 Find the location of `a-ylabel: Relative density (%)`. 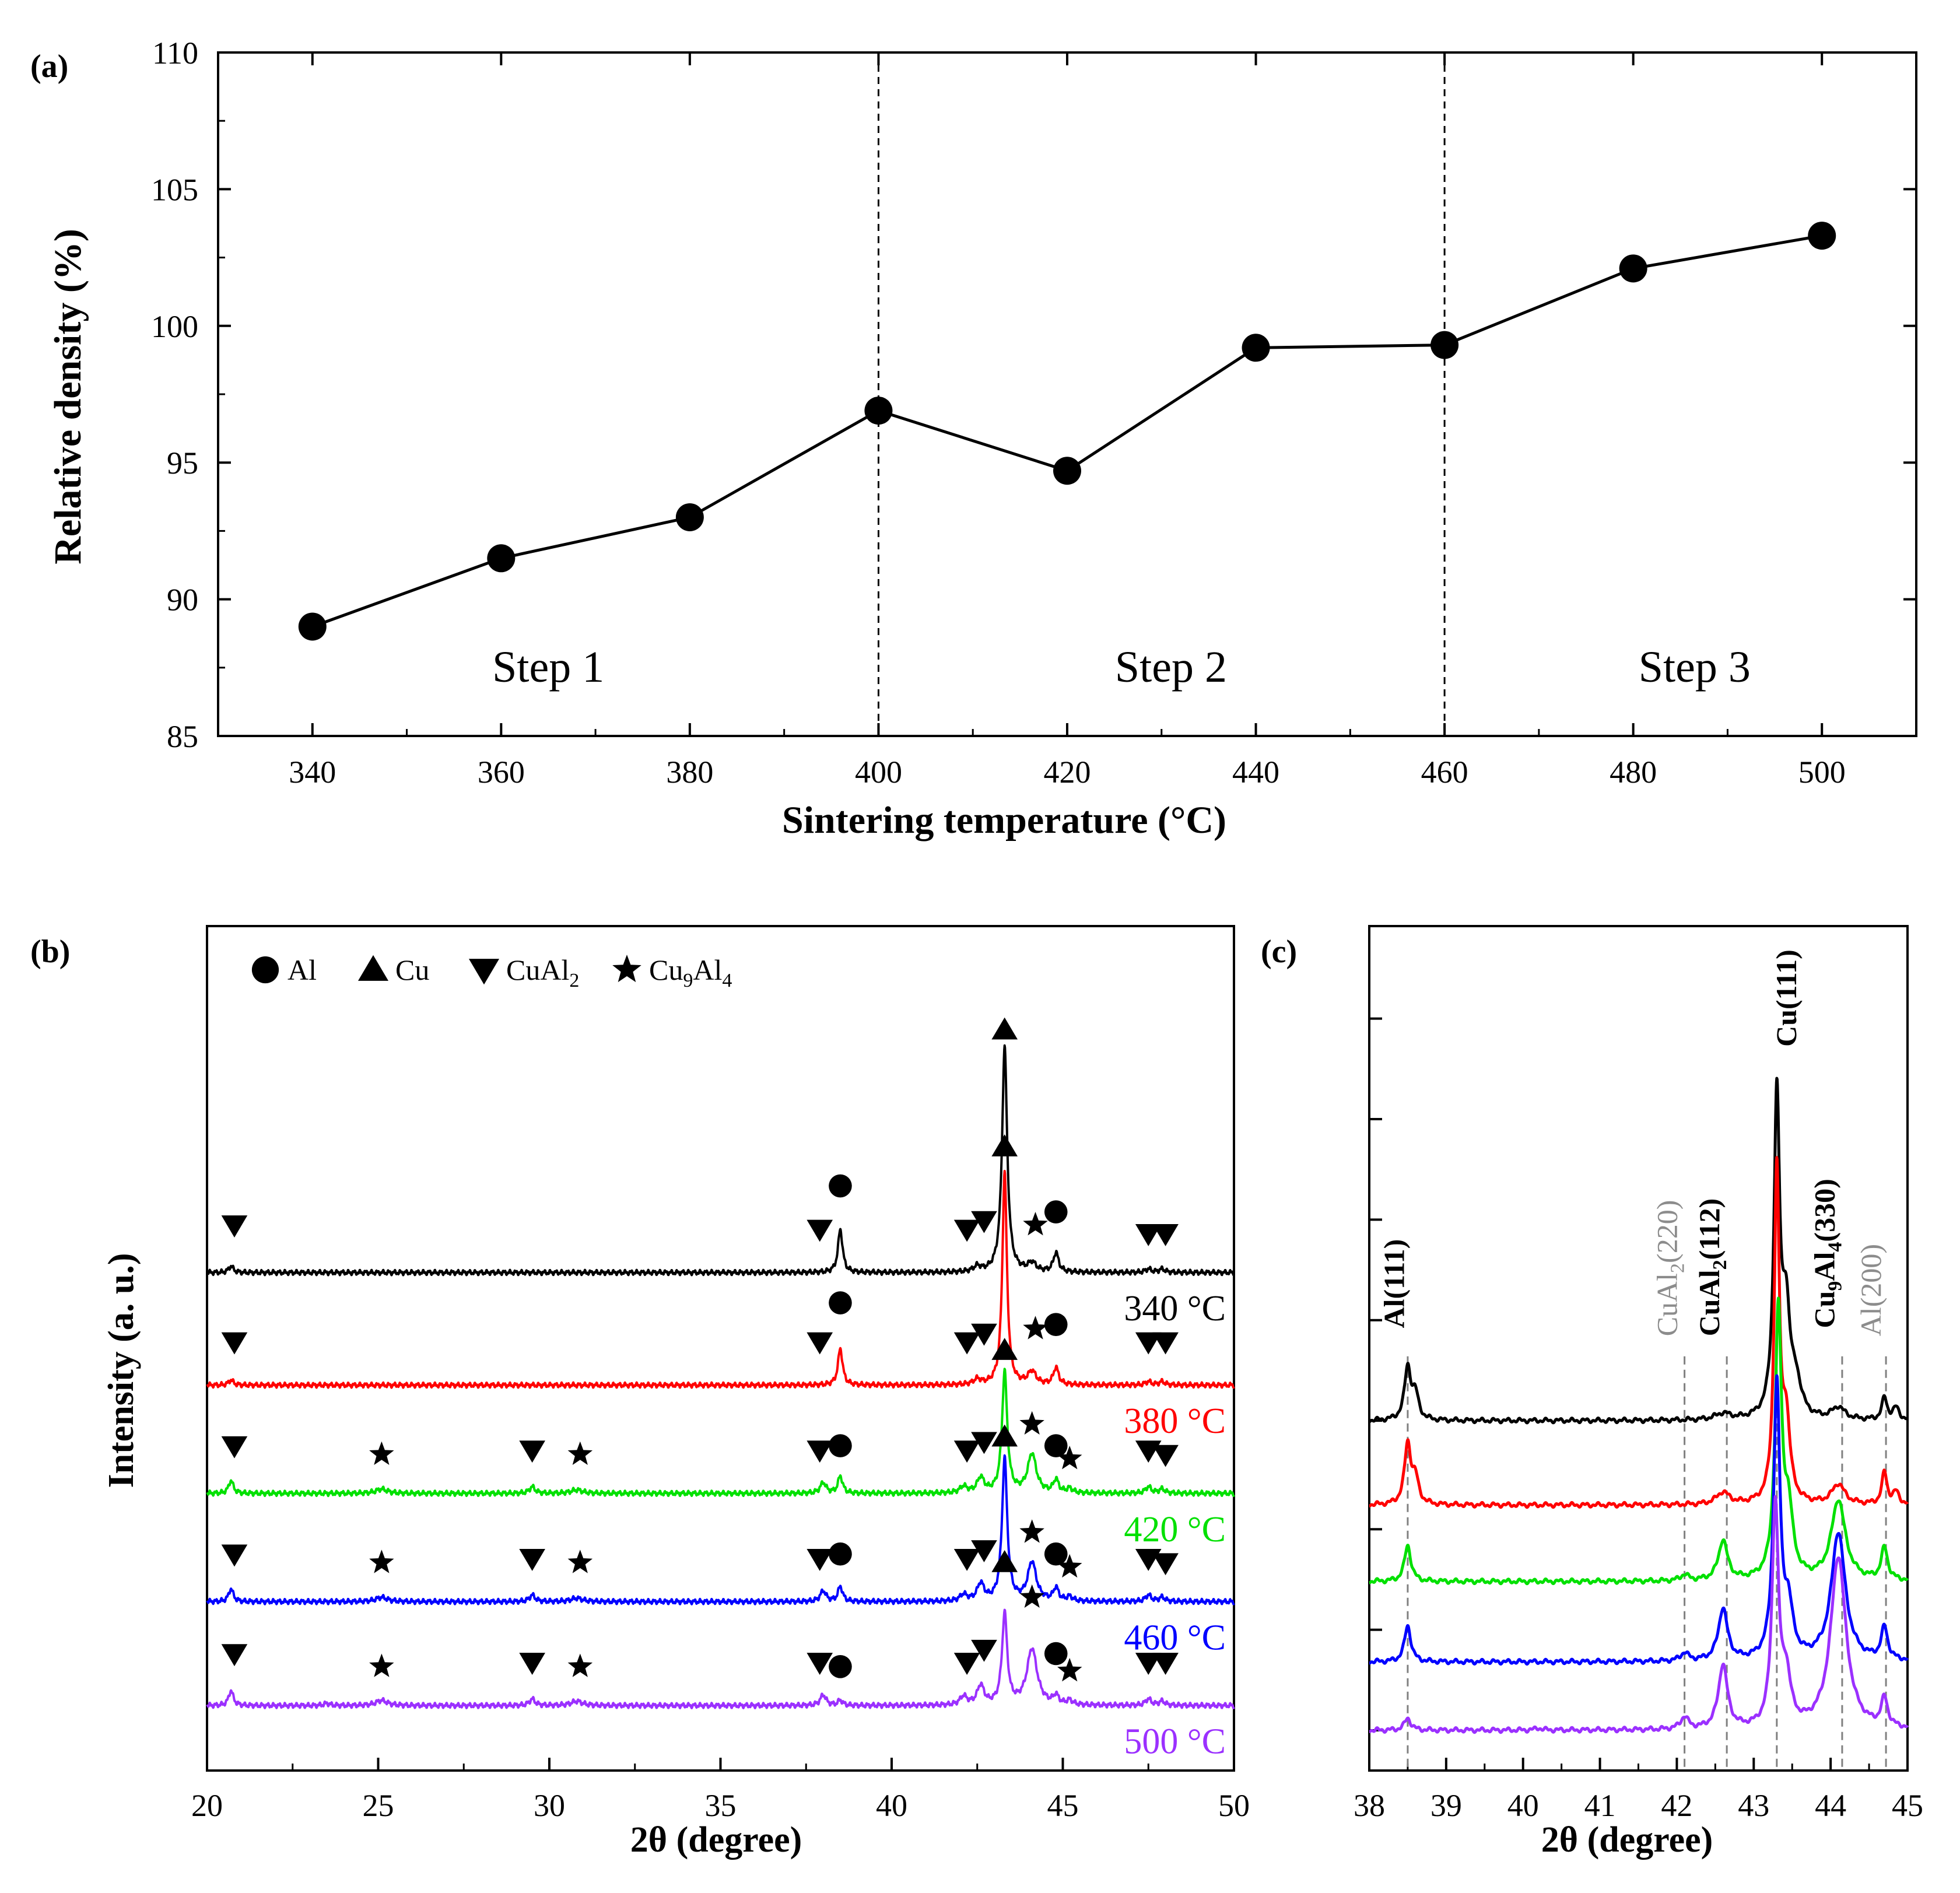

a-ylabel: Relative density (%) is located at coordinates (68, 397).